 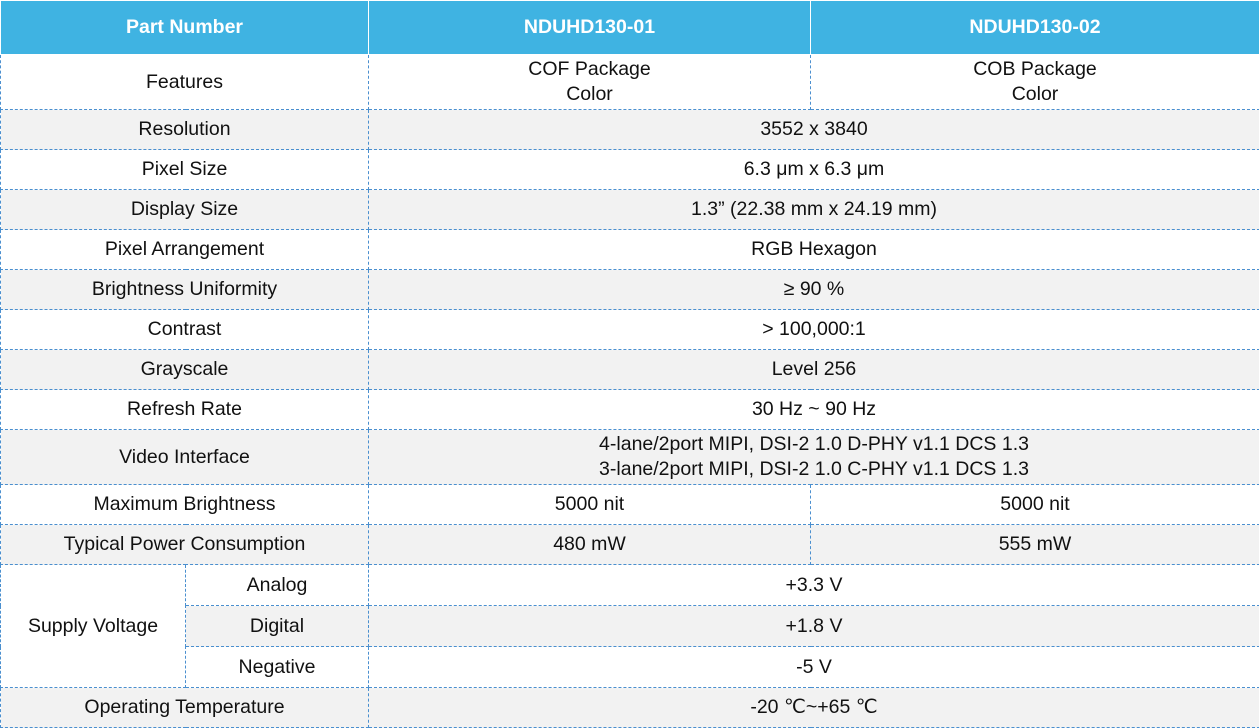 I want to click on header-row: Part Number NDUHD130-01 NDUHD130-02, so click(x=629, y=27).